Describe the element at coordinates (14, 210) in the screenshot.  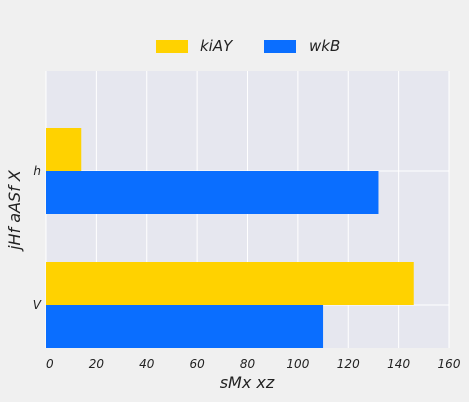
I see `y-axis-label: jHf aASf X` at that location.